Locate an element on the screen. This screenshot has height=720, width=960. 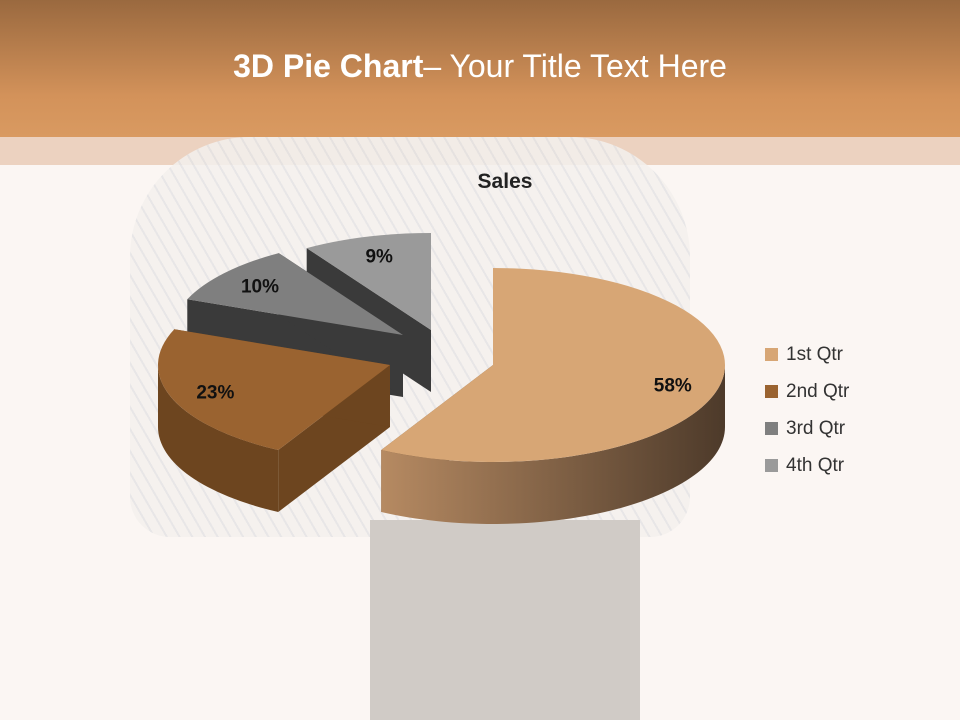
data-label: 58% is located at coordinates (673, 385).